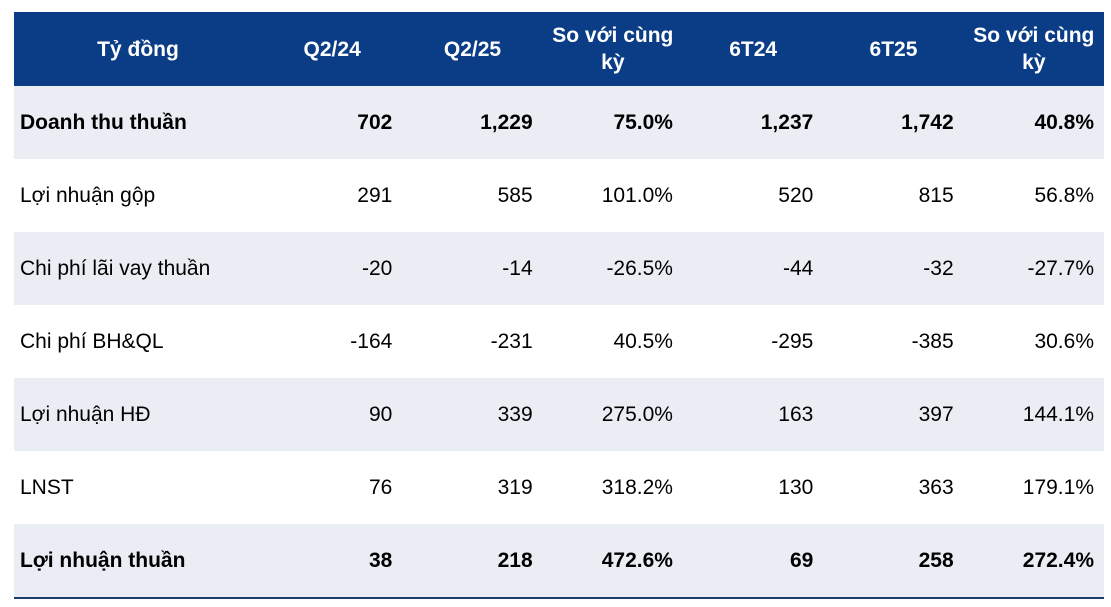 This screenshot has width=1111, height=607. Describe the element at coordinates (1064, 195) in the screenshot. I see `cell-value: 56.8%` at that location.